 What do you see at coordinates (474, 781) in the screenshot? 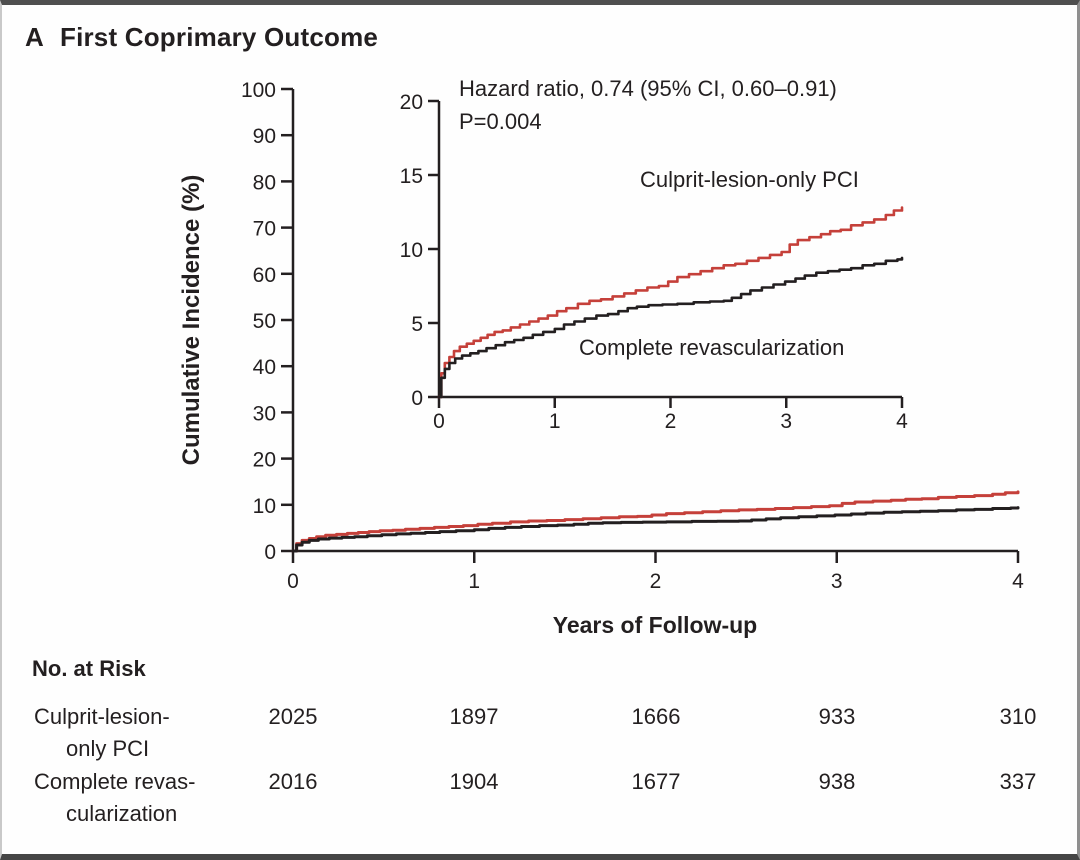
I see `risk-value: 1904` at bounding box center [474, 781].